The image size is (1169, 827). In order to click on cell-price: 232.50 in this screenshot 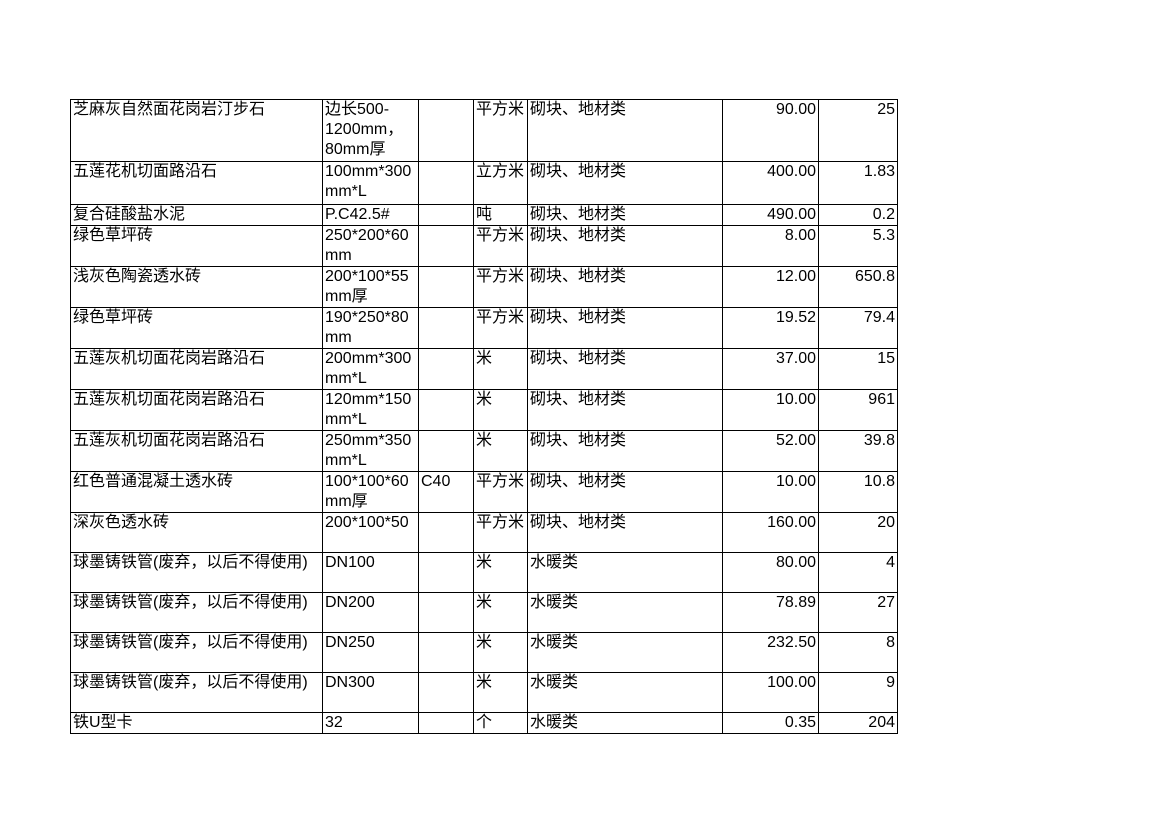, I will do `click(770, 652)`.